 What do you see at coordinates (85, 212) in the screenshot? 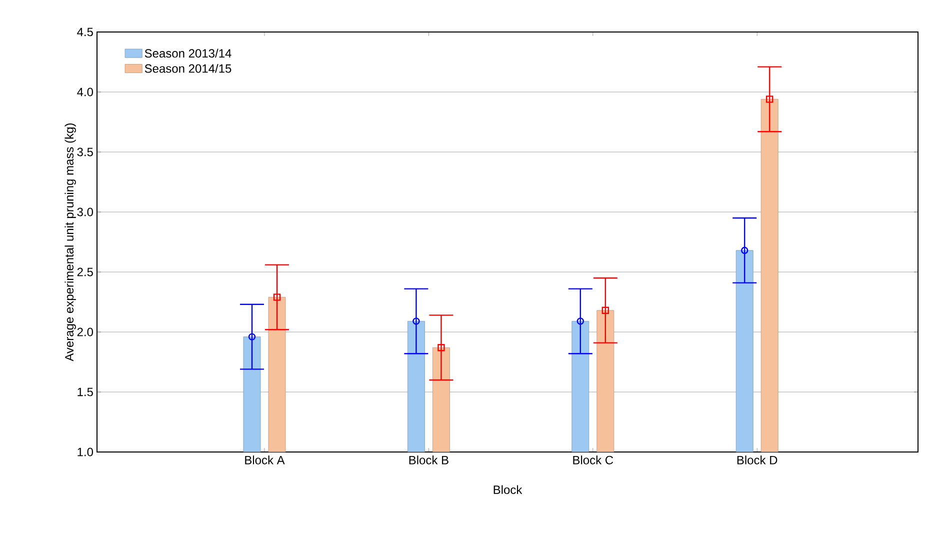
I see `y-tick-label: 3.0` at bounding box center [85, 212].